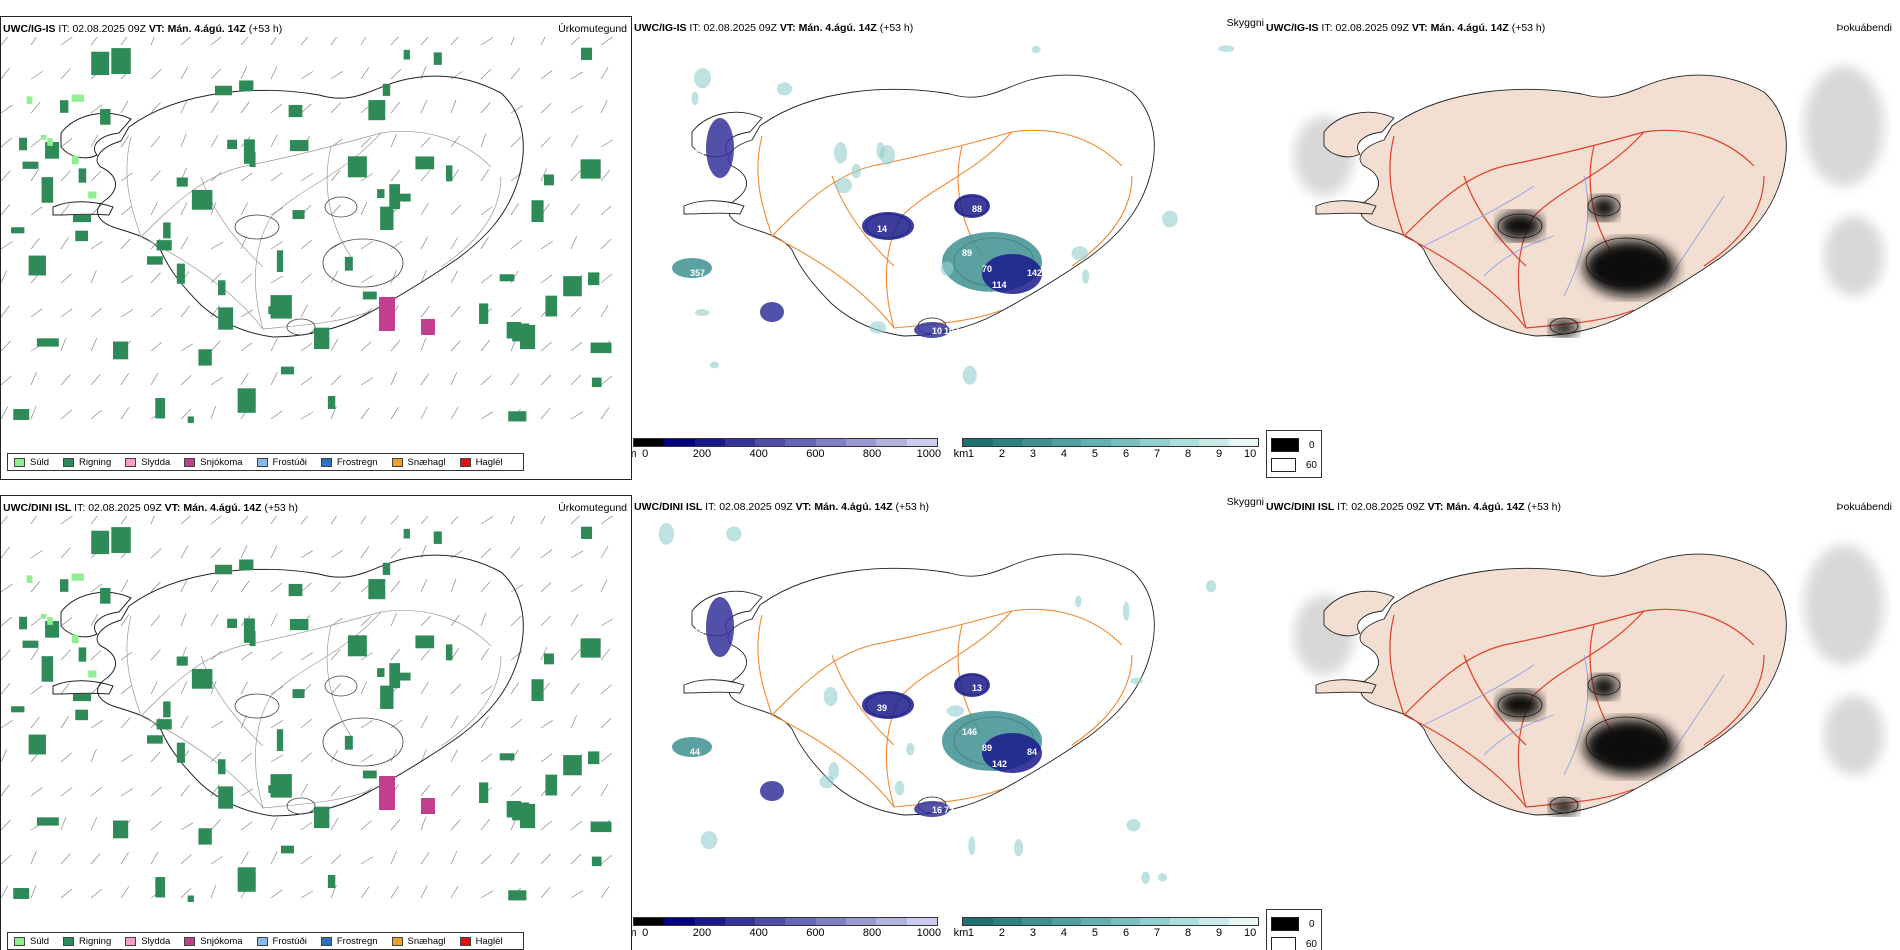 The image size is (1900, 950). Describe the element at coordinates (75, 639) in the screenshot. I see `precip-area-drizzle` at that location.